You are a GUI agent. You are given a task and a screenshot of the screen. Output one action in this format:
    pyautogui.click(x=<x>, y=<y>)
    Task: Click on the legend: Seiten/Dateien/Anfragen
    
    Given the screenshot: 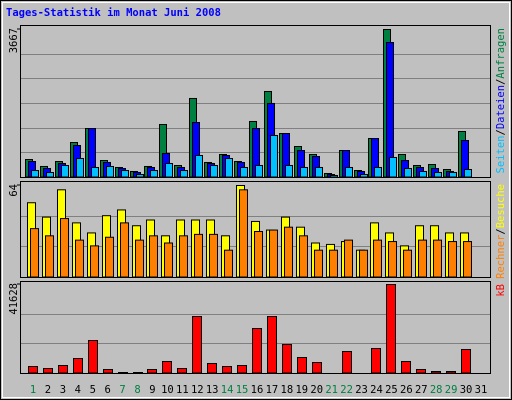 What is the action you would take?
    pyautogui.click(x=501, y=100)
    